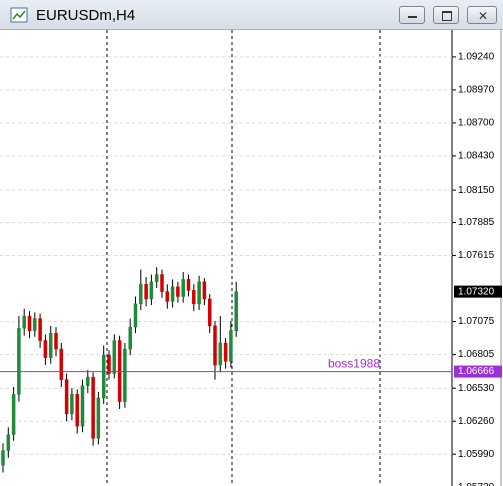 The height and width of the screenshot is (486, 503). Describe the element at coordinates (476, 388) in the screenshot. I see `y-tick-label: 1.06530` at that location.